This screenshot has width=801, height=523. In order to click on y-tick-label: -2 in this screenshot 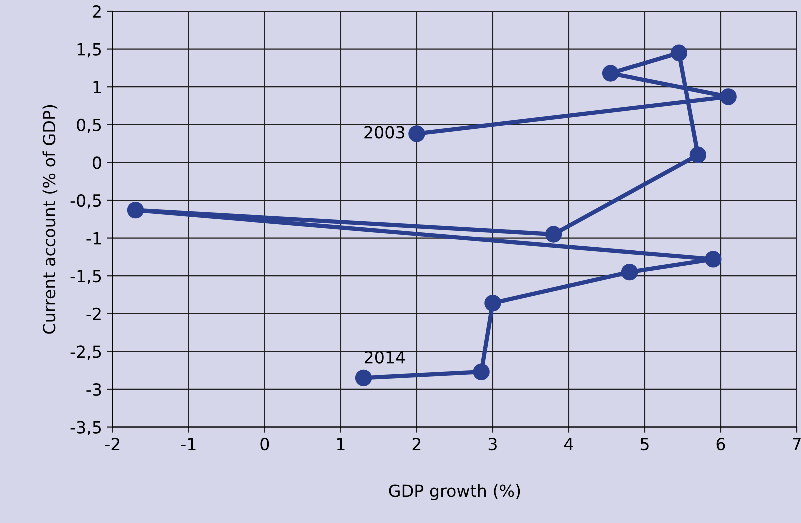, I will do `click(93, 314)`.